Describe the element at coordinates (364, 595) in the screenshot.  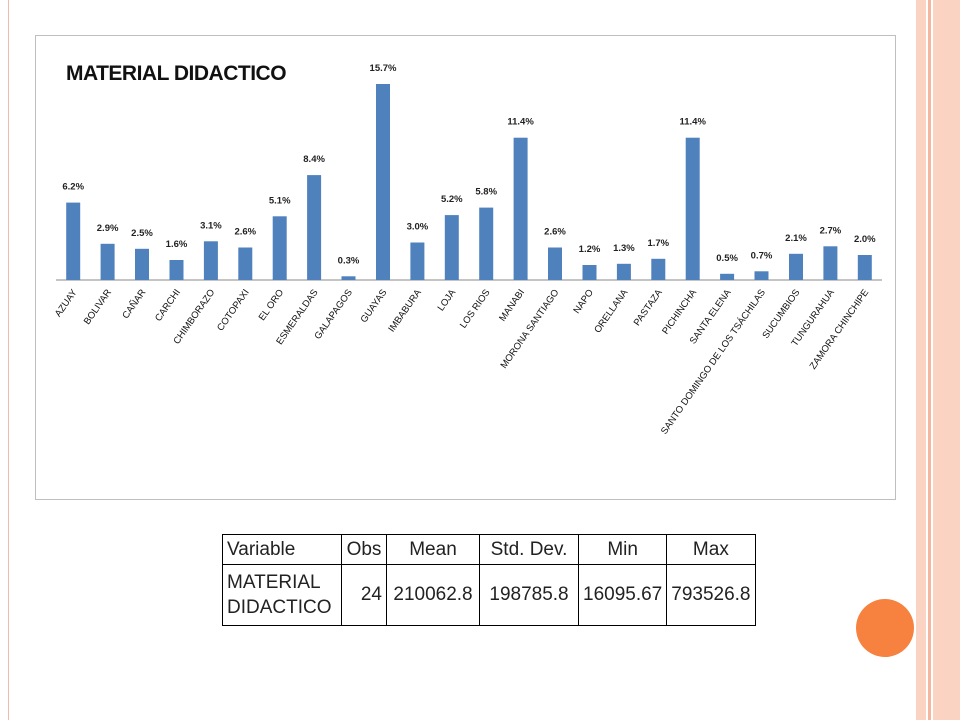
I see `cell-obs: 24` at that location.